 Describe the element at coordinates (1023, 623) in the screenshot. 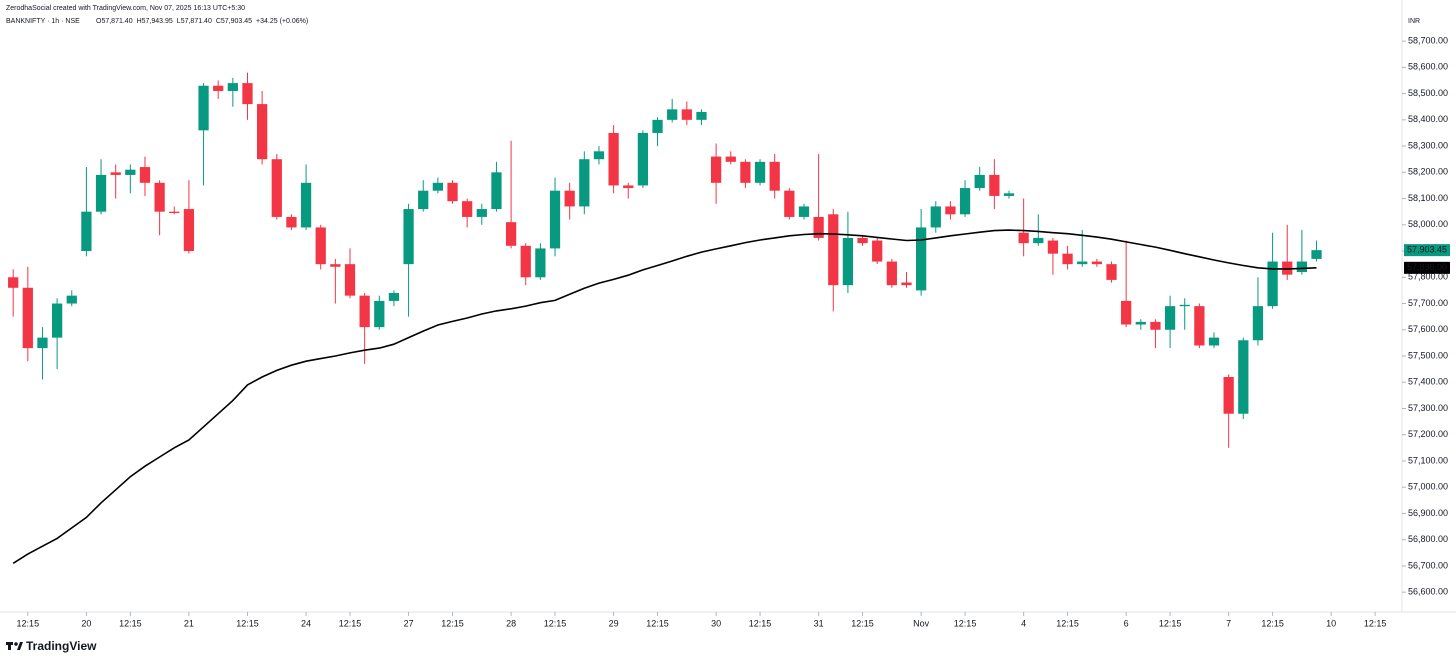

I see `x-tick-label: 4` at that location.